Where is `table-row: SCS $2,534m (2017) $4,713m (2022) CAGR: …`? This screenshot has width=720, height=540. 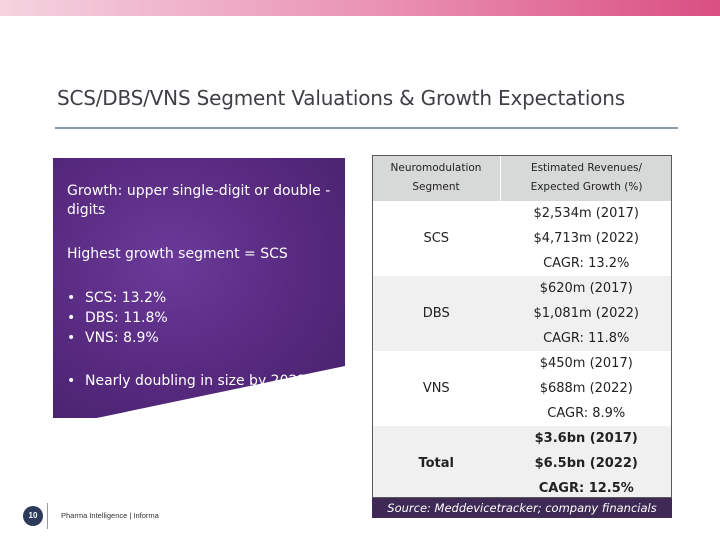
table-row: SCS $2,534m (2017) $4,713m (2022) CAGR: … is located at coordinates (522, 238).